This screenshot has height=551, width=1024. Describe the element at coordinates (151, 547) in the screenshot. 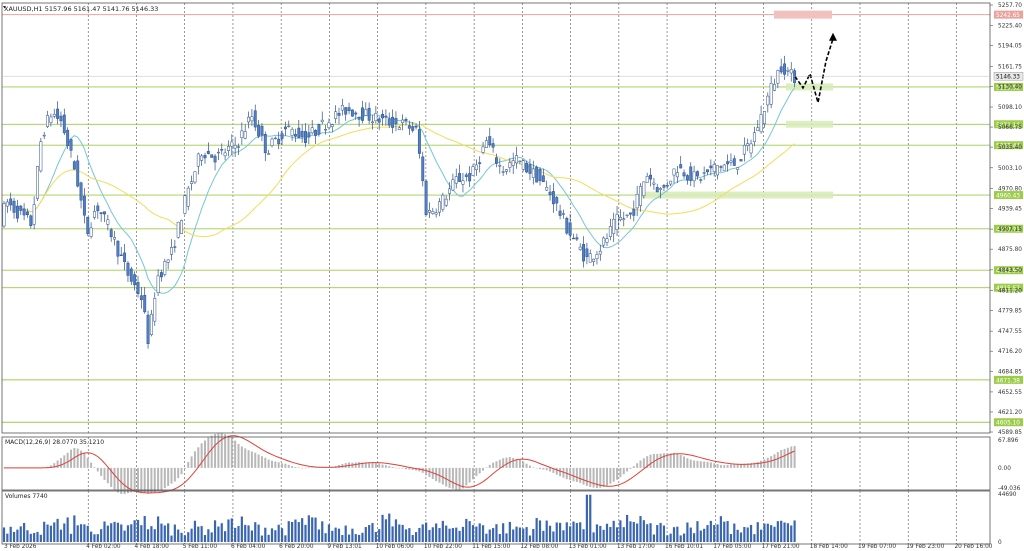

I see `time-tick-label: 4 Feb 18:00` at that location.